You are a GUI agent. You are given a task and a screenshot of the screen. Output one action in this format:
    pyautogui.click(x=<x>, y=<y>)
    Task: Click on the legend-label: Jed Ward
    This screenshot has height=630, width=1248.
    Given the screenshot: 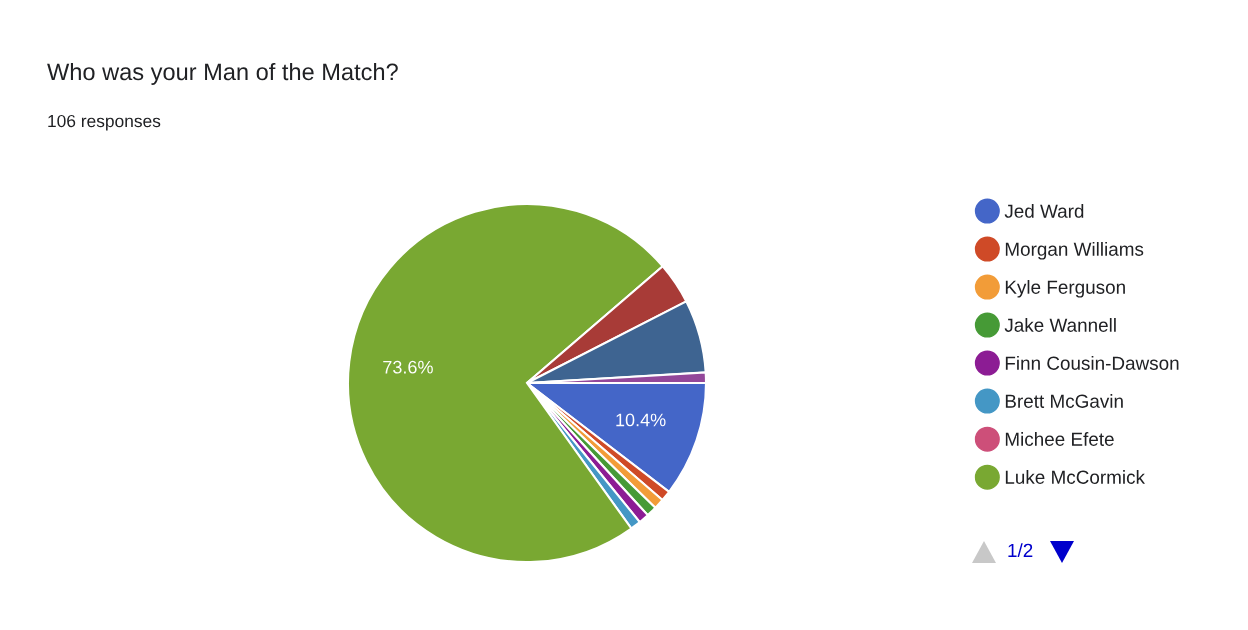 What is the action you would take?
    pyautogui.click(x=1044, y=211)
    